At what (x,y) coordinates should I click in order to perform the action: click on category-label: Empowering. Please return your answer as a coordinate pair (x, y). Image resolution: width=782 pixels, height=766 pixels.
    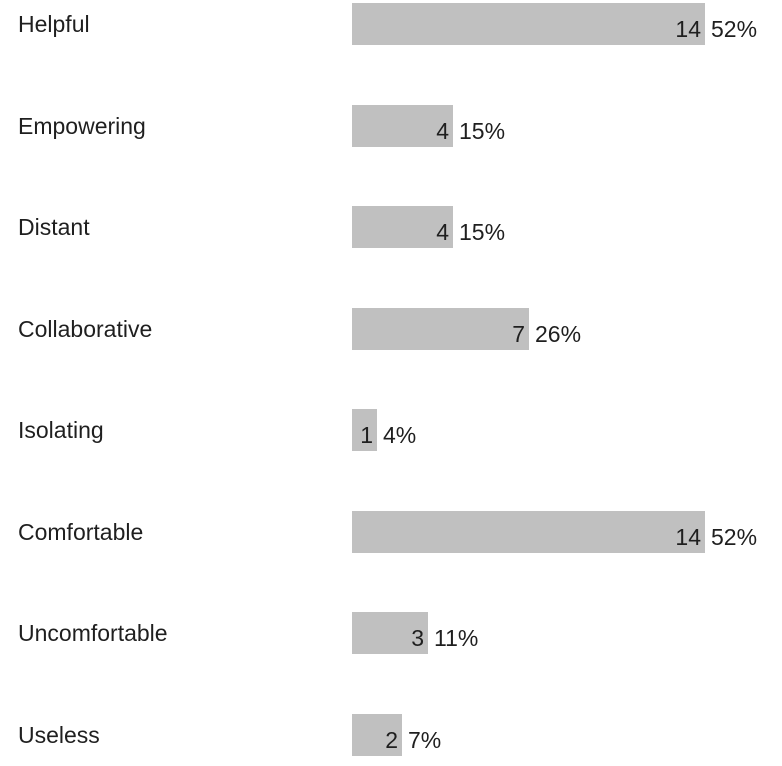
    Looking at the image, I should click on (82, 126).